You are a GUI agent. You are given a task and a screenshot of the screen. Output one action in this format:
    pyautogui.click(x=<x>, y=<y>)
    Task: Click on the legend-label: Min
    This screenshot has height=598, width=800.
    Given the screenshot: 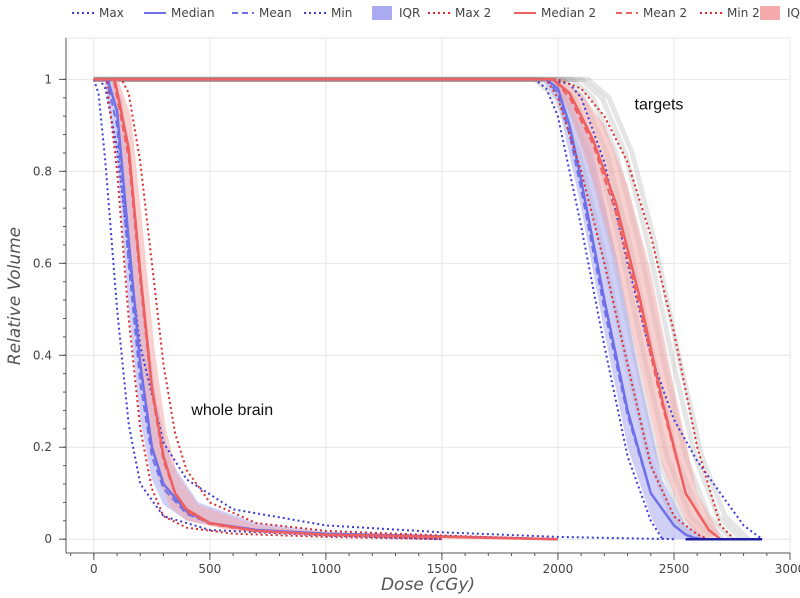 What is the action you would take?
    pyautogui.click(x=341, y=13)
    